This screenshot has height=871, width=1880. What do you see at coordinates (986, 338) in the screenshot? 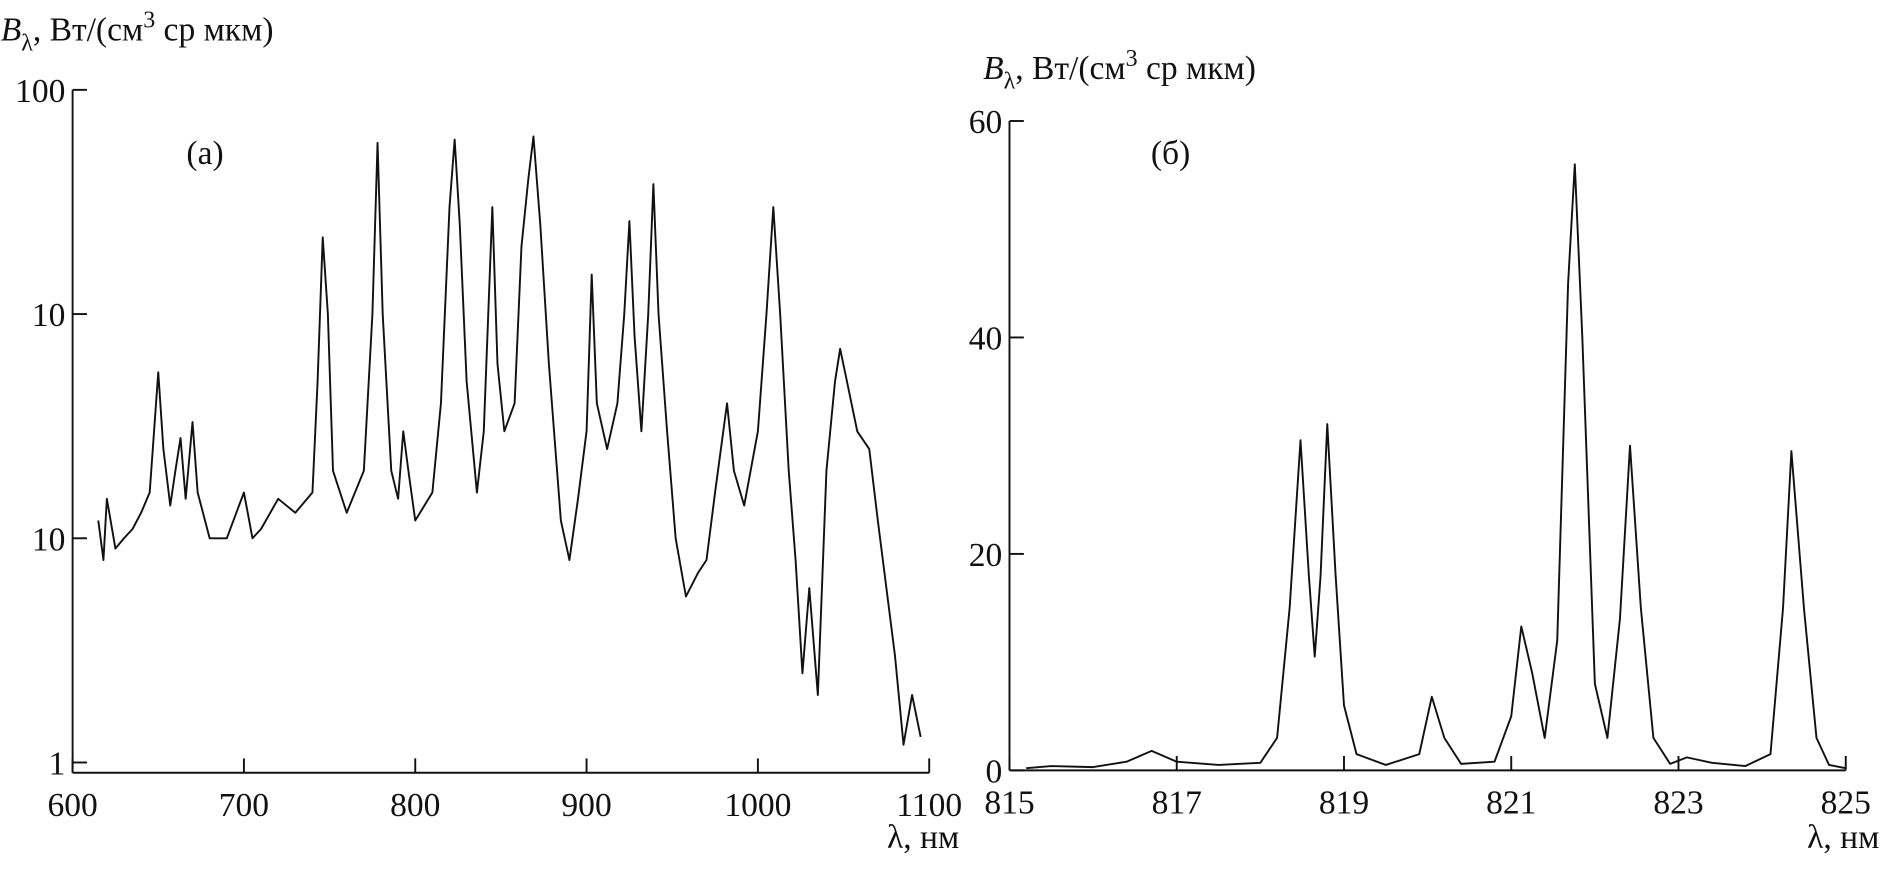
I see `y-tick-label: 40` at bounding box center [986, 338].